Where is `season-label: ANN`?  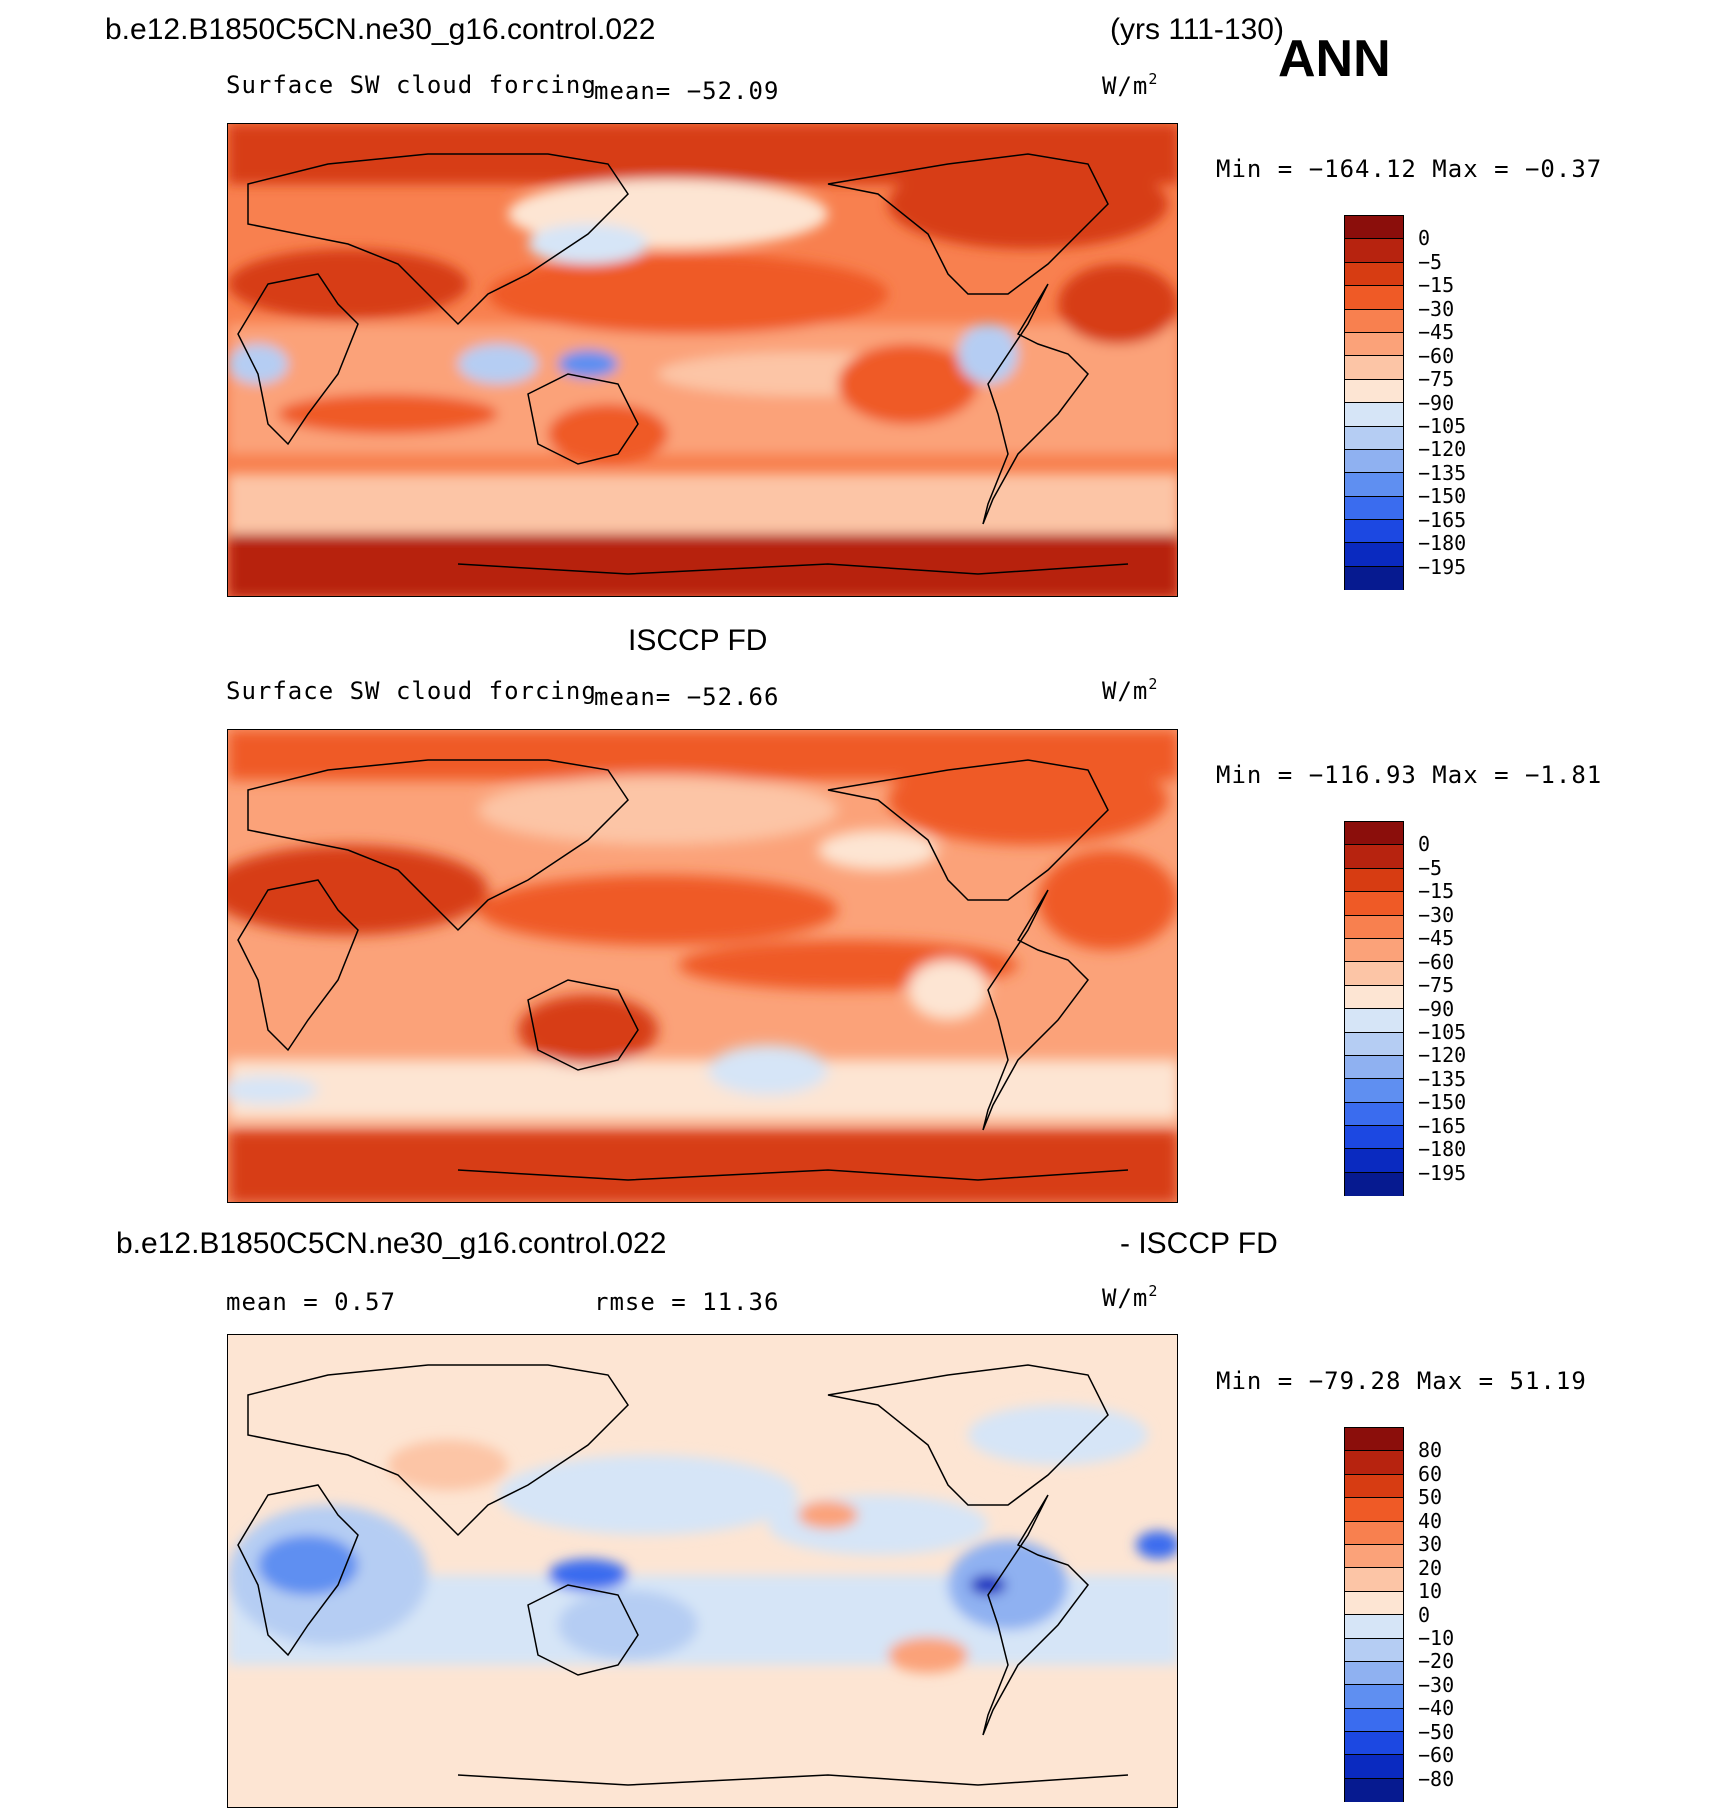
season-label: ANN is located at coordinates (1334, 59).